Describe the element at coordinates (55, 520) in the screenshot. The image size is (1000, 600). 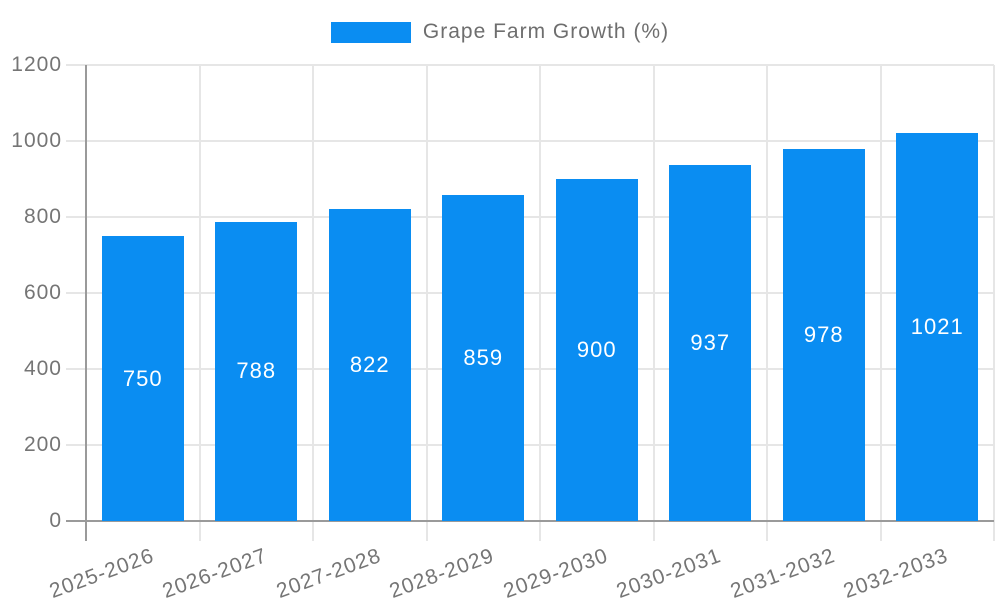
I see `y-axis-tick-label: 0` at that location.